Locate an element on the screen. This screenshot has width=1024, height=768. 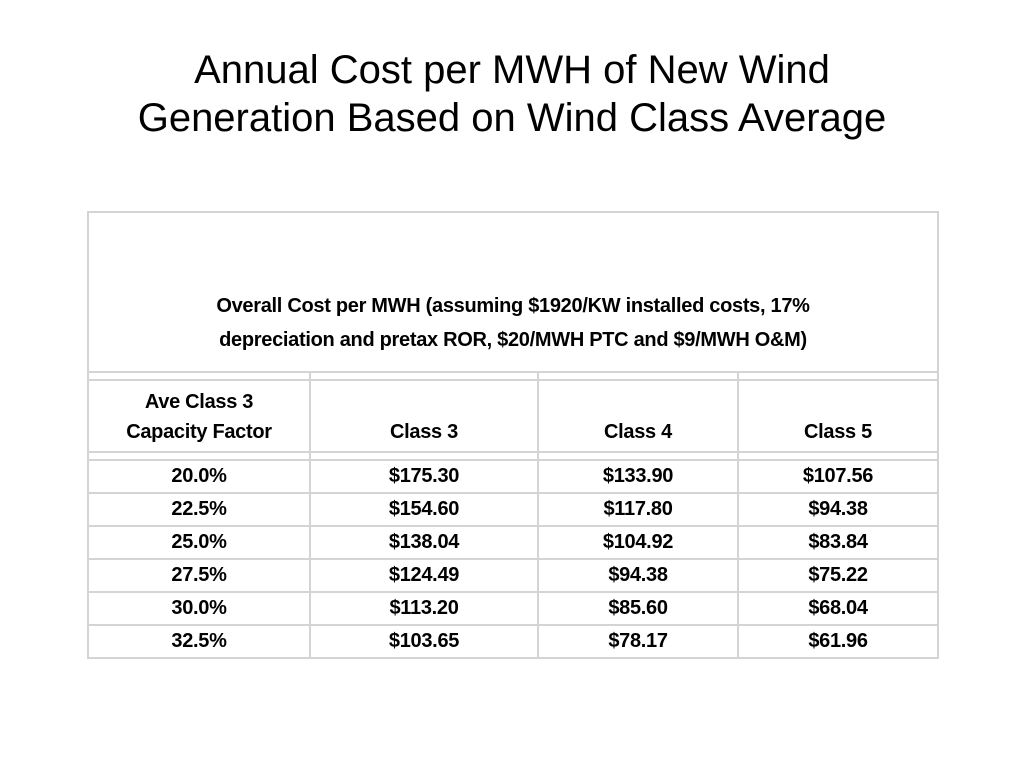
cell-capacity-factor: 22.5% is located at coordinates (199, 509).